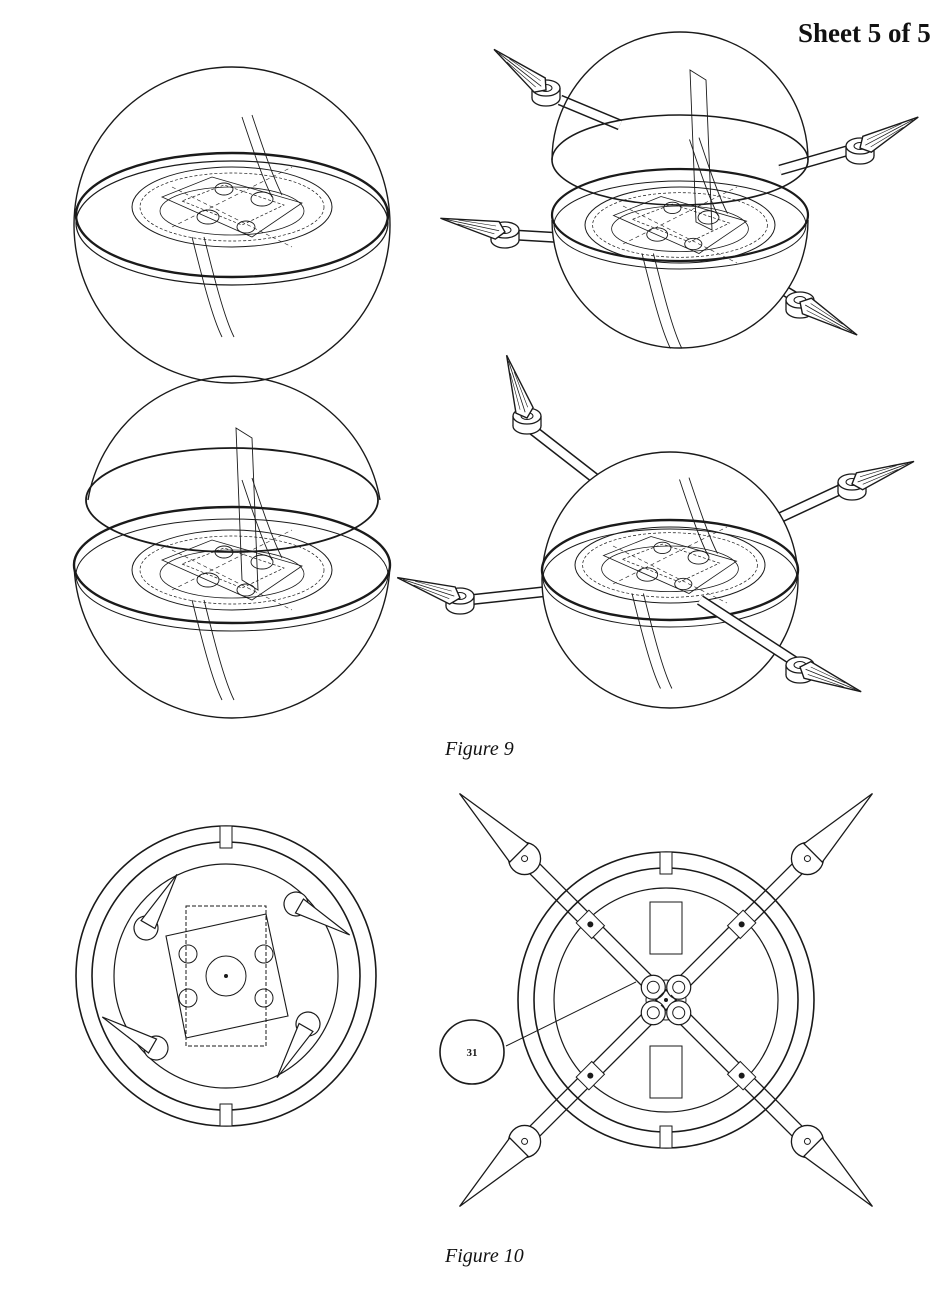  I want to click on fig9-open-sphere-with-arms, so click(680, 190).